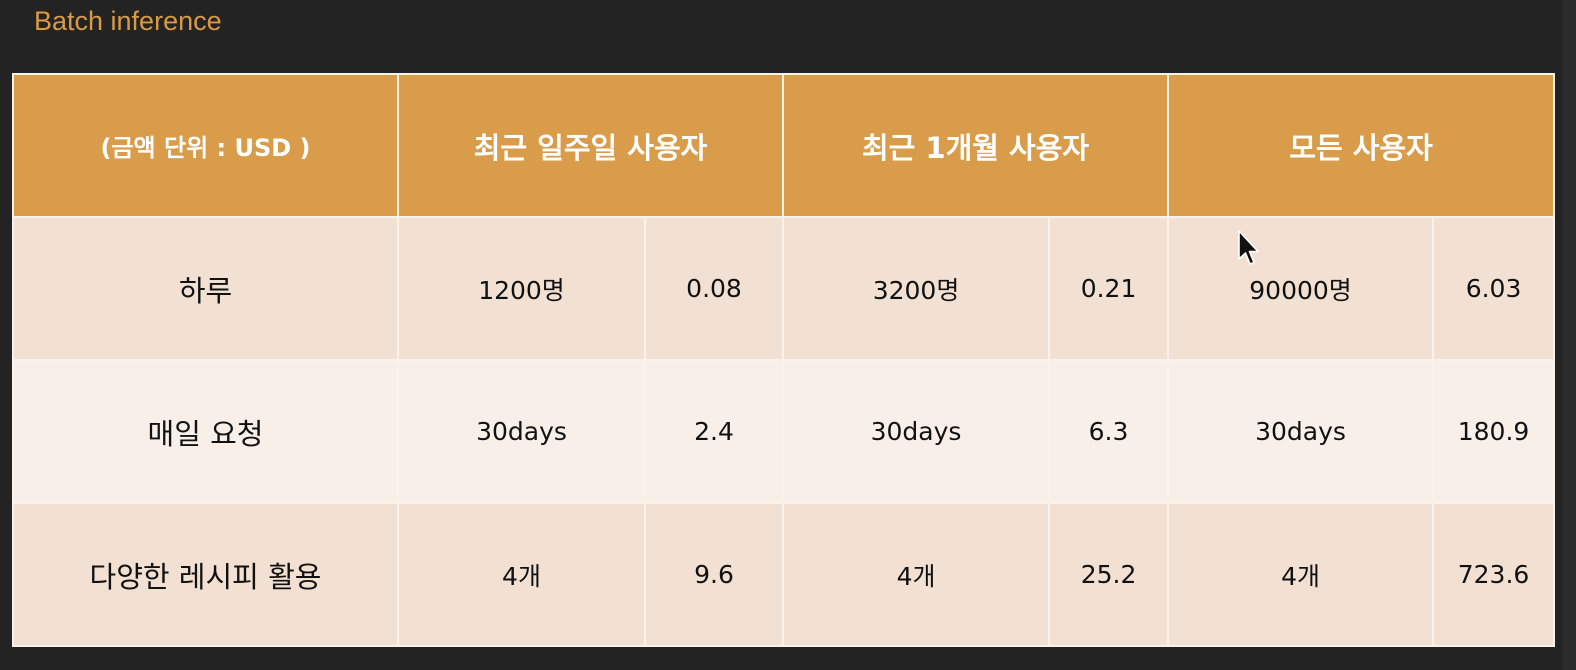 This screenshot has width=1576, height=670. I want to click on table-cell: 0.21, so click(1109, 288).